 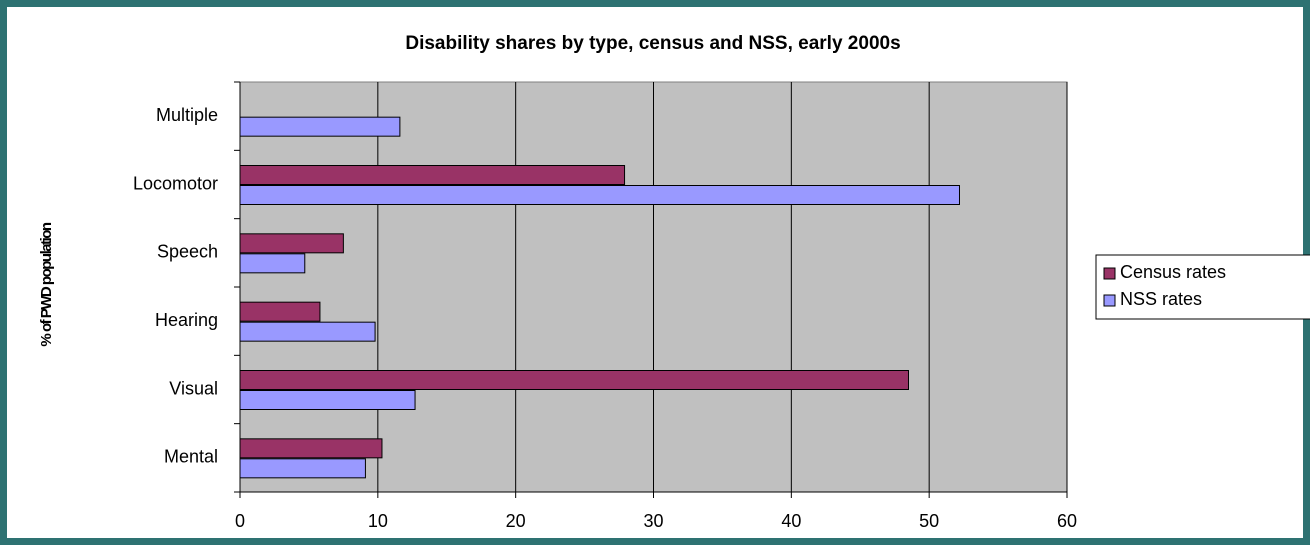 I want to click on y-axis-label: % of PWD population, so click(x=46, y=284).